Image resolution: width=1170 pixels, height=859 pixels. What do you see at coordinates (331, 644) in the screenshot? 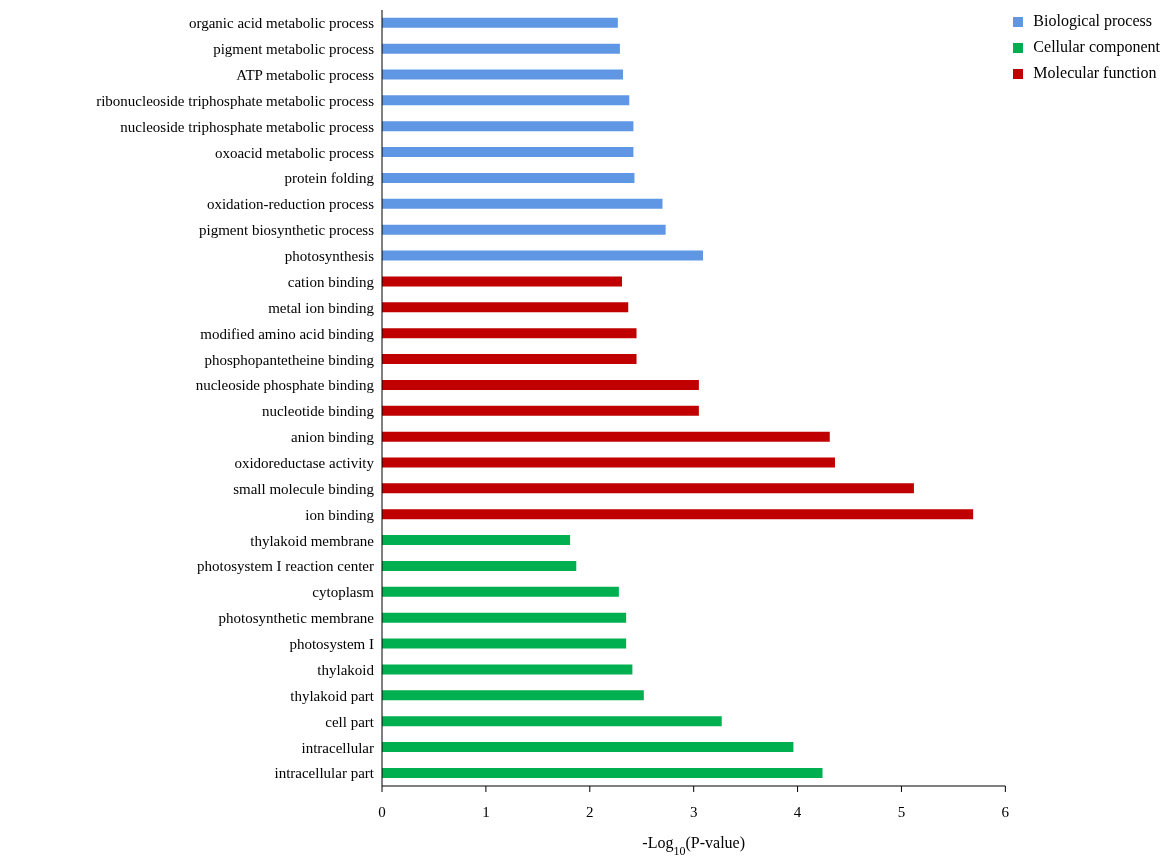
I see `y-tick-label: photosystem I` at bounding box center [331, 644].